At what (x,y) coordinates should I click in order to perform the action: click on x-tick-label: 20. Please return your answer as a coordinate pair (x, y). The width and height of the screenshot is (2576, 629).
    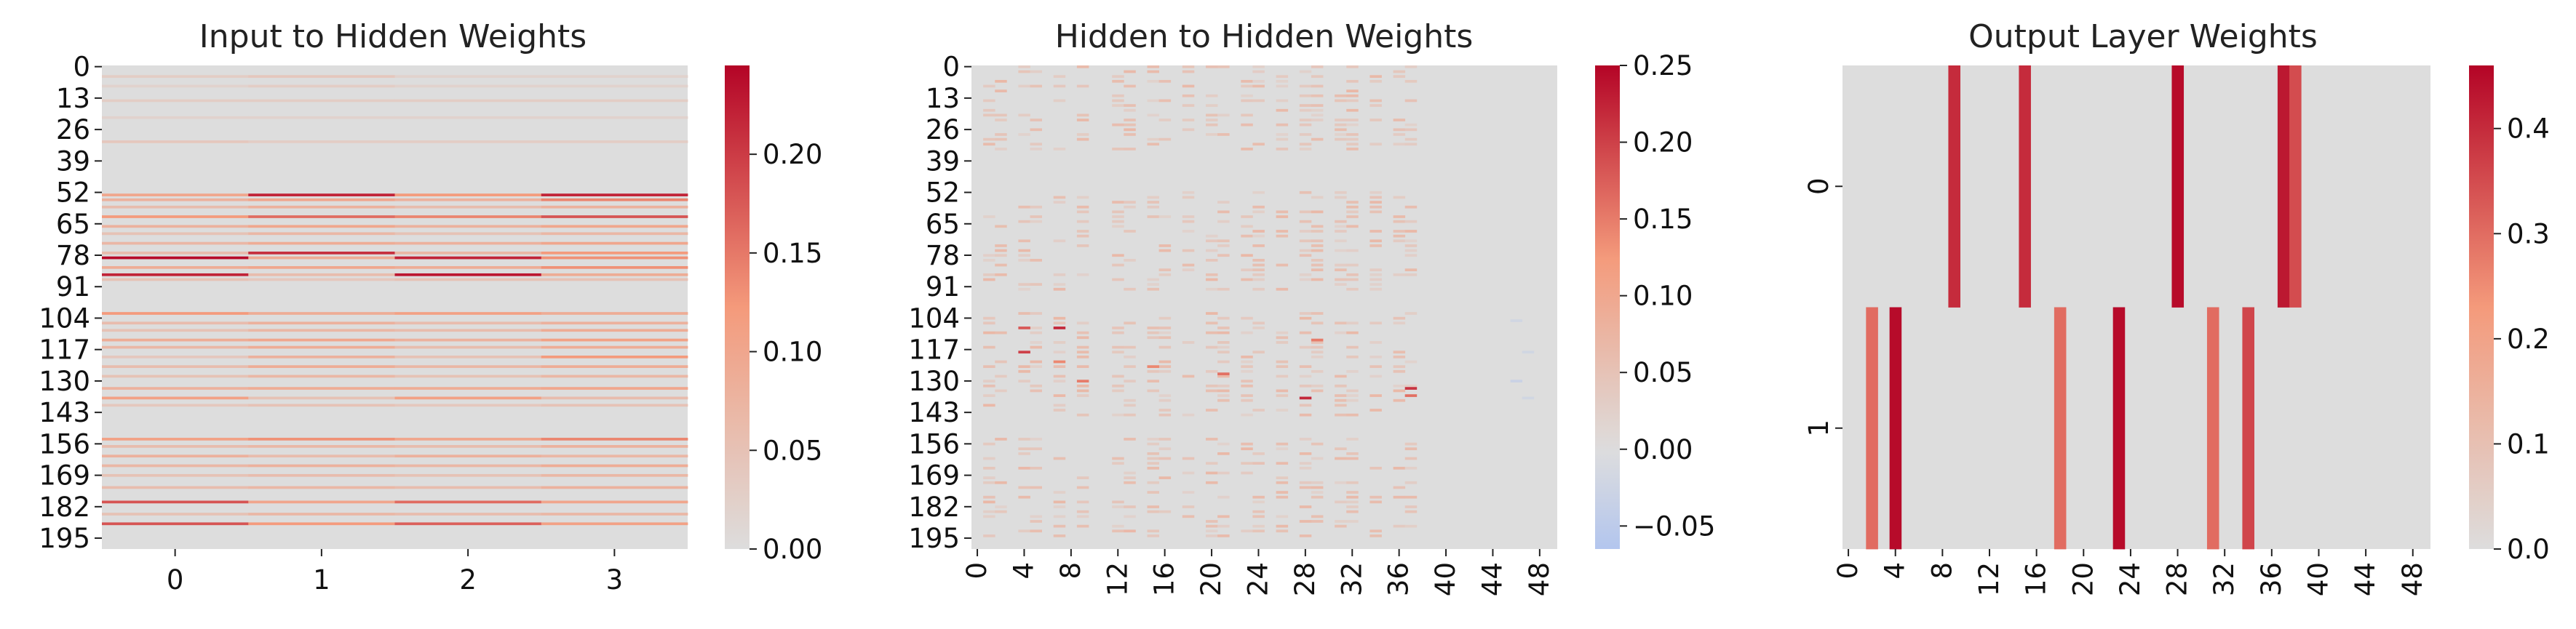
    Looking at the image, I should click on (2083, 579).